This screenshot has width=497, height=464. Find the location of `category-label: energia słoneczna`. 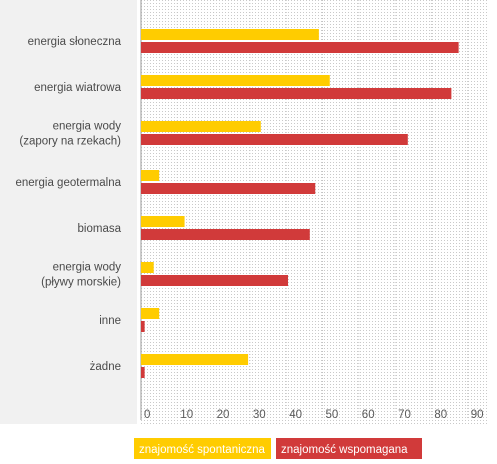

category-label: energia słoneczna is located at coordinates (75, 42).